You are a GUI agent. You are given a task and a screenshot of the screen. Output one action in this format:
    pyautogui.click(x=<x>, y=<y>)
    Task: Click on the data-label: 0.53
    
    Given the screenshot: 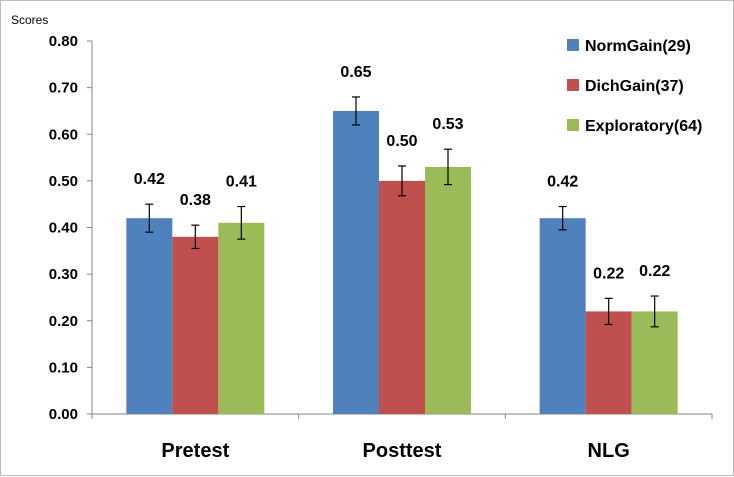 What is the action you would take?
    pyautogui.click(x=447, y=124)
    